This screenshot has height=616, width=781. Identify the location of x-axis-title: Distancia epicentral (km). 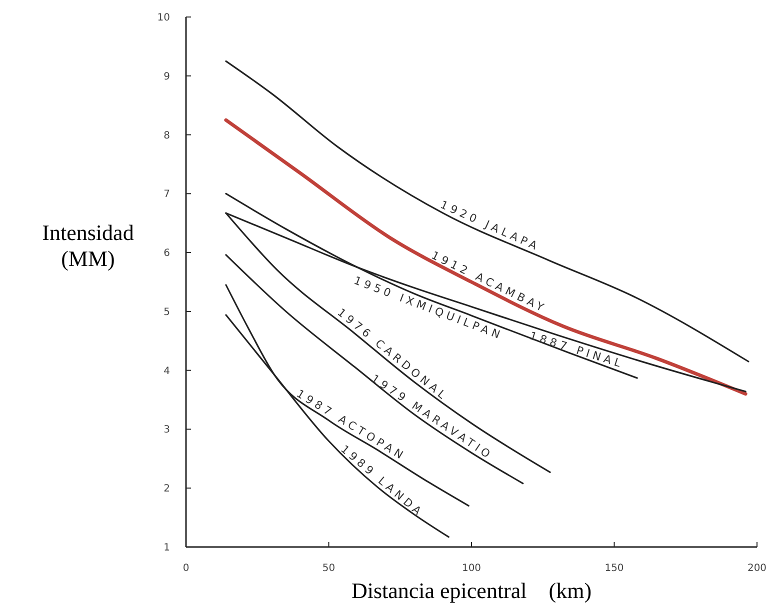
(471, 590).